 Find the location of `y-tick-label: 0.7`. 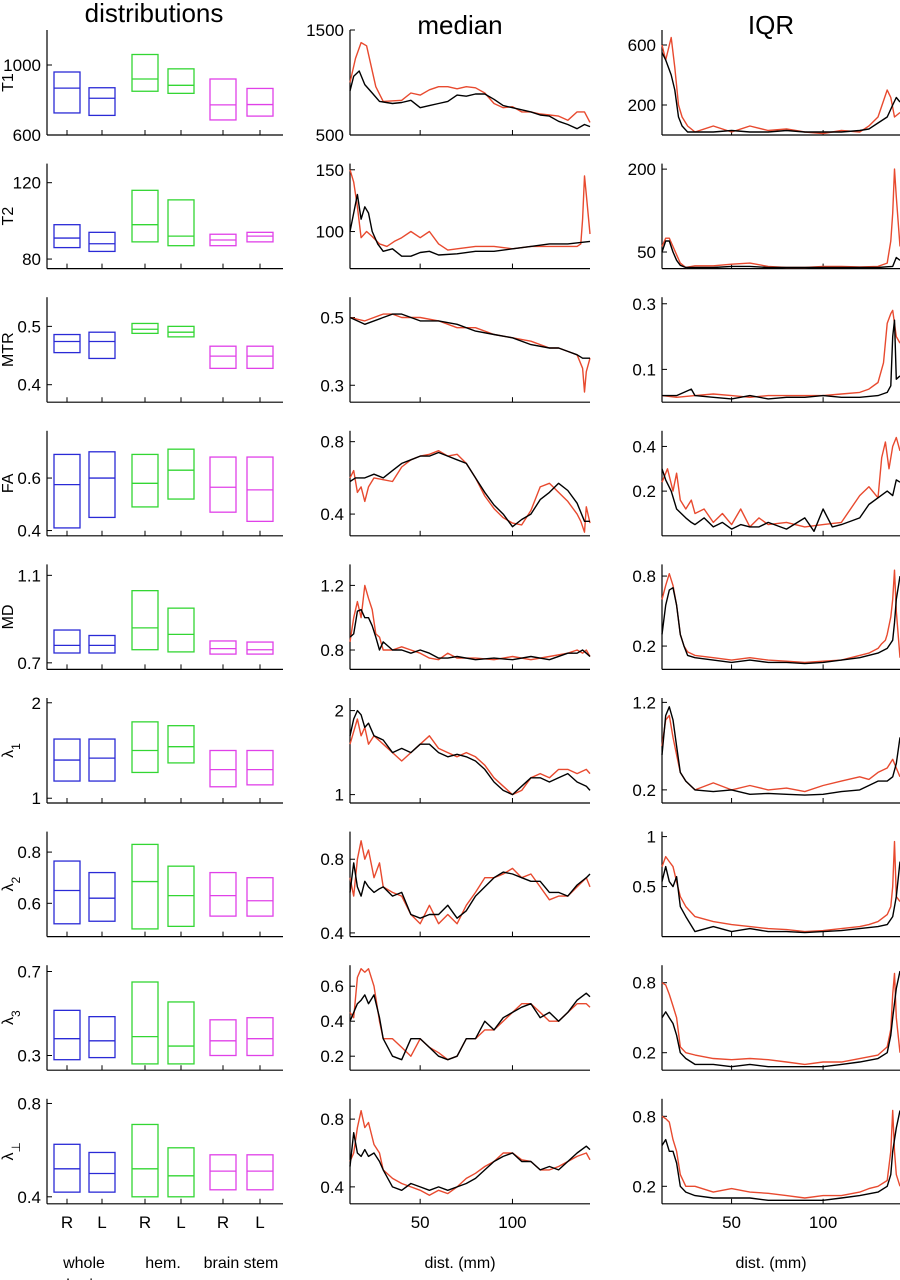

y-tick-label: 0.7 is located at coordinates (29, 663).